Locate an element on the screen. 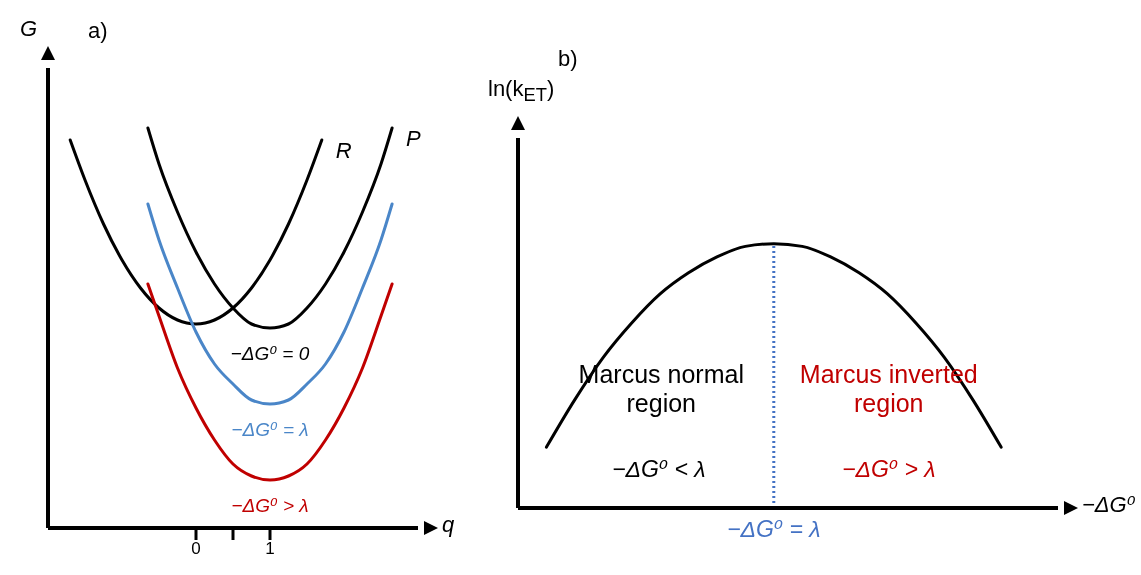 The image size is (1141, 575). annotation: −ΔG⁰ < λ is located at coordinates (659, 469).